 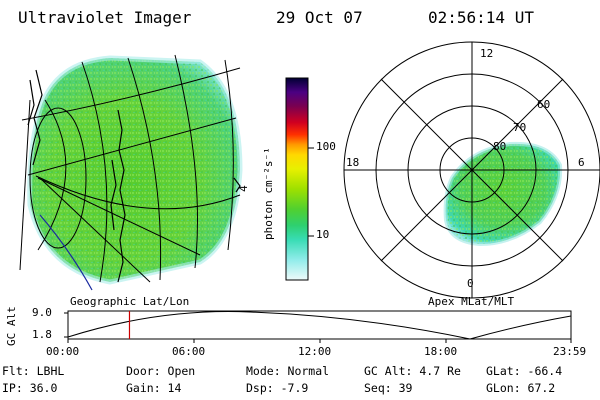 I want to click on colorbar-tick-10: 10, so click(x=323, y=234).